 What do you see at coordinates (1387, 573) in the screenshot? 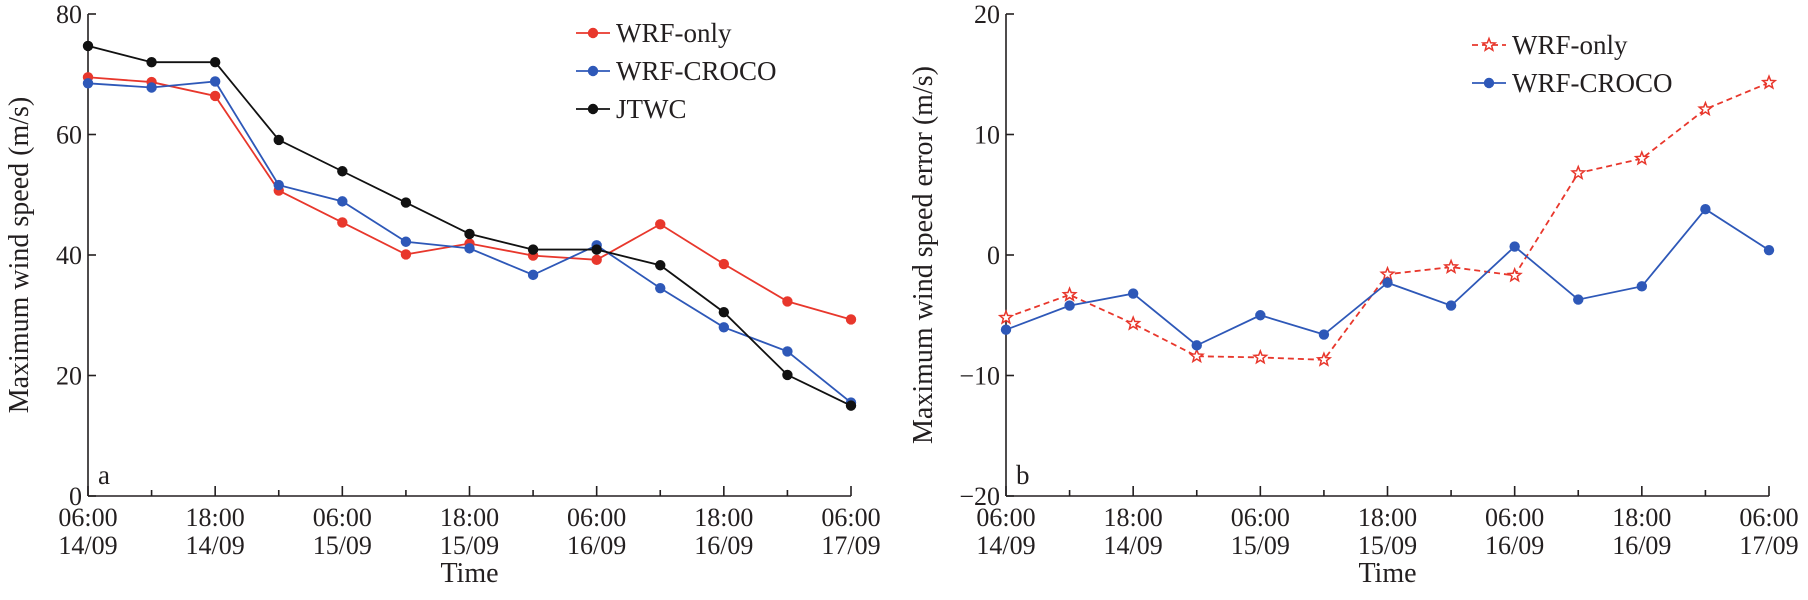
I see `x-axis-title: Time` at bounding box center [1387, 573].